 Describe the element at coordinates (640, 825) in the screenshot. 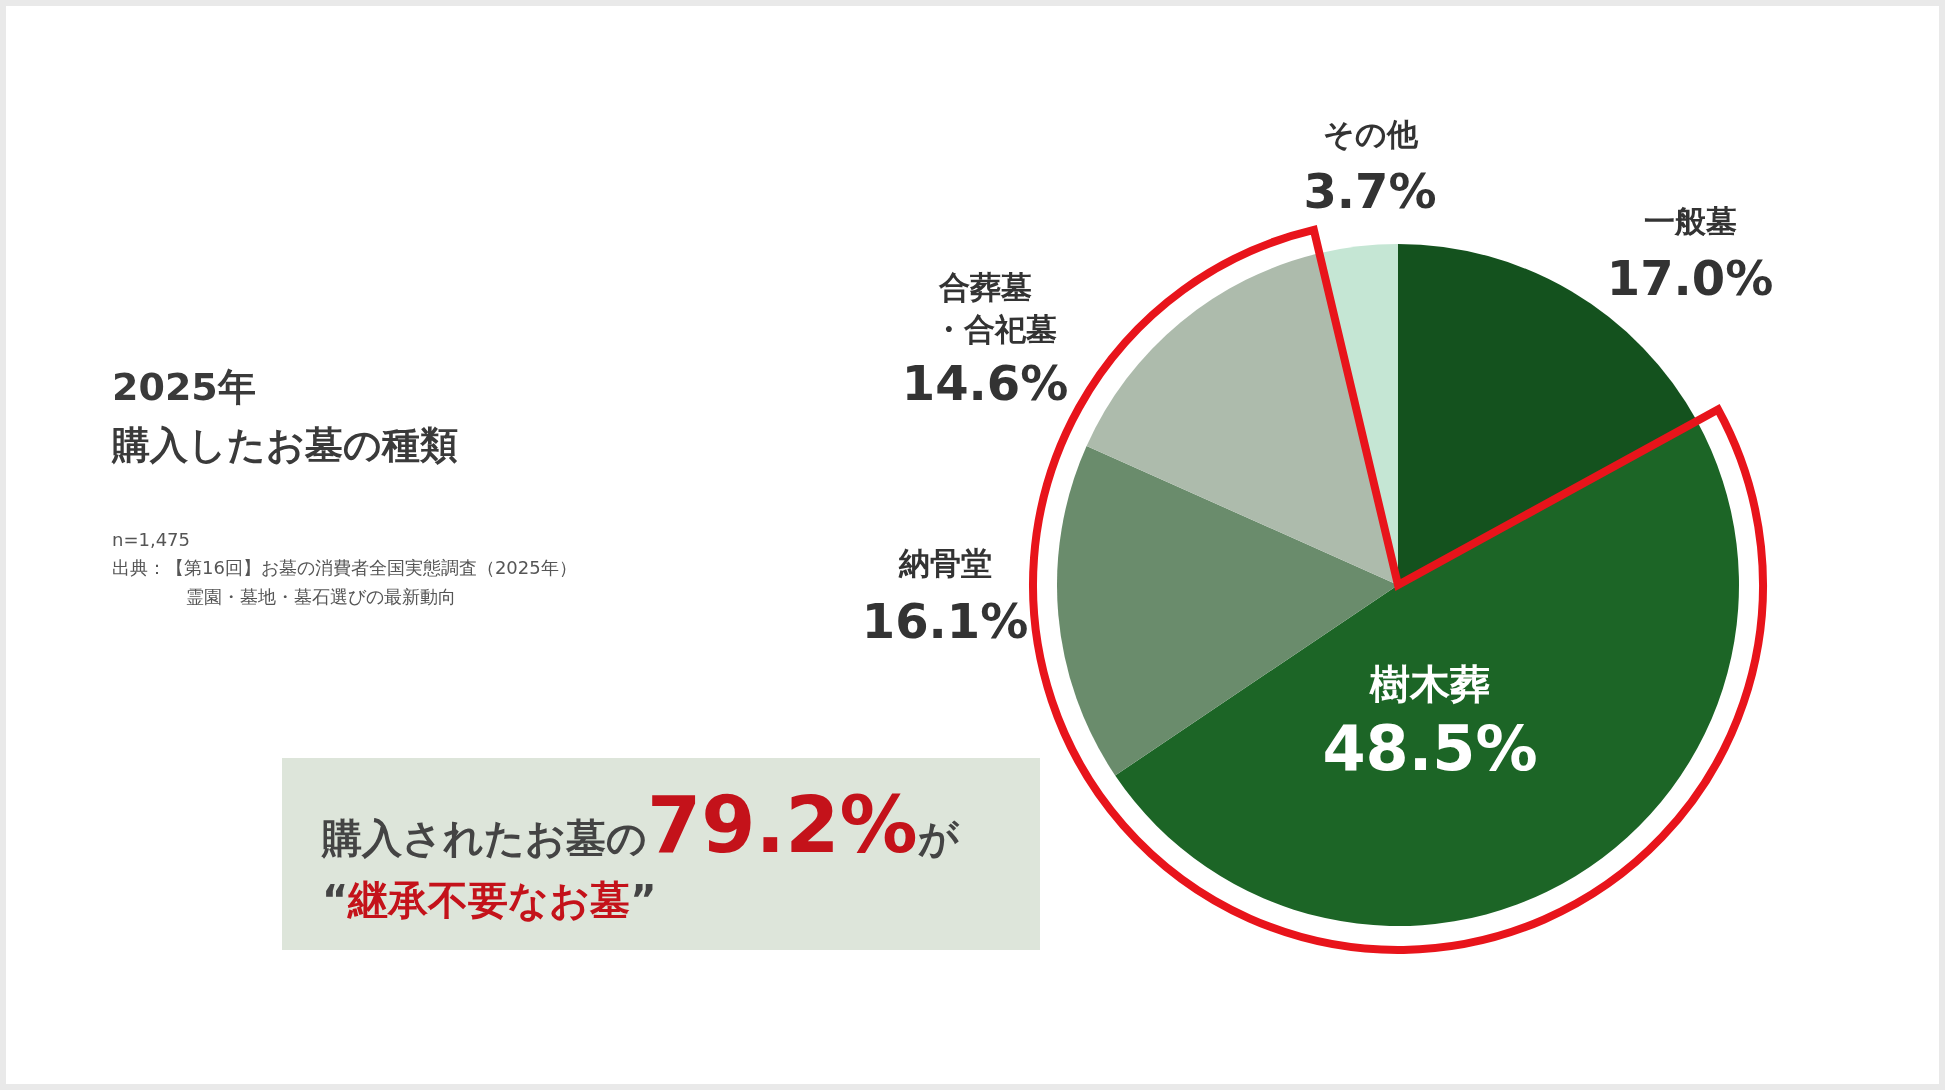

I see `text: 購入されたお墓の79.2%が` at that location.